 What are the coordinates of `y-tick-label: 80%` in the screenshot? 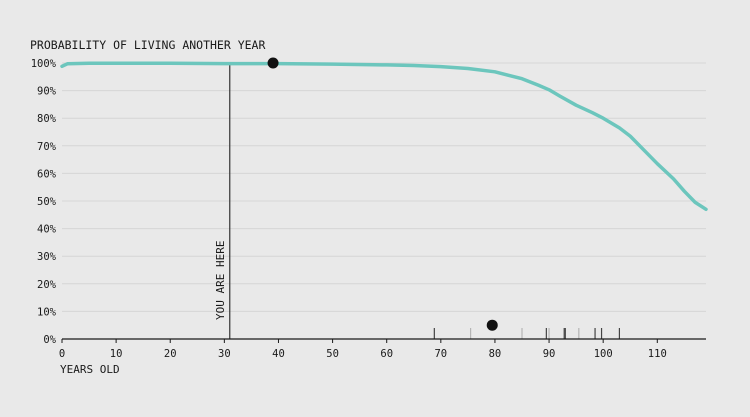 It's located at (47, 119).